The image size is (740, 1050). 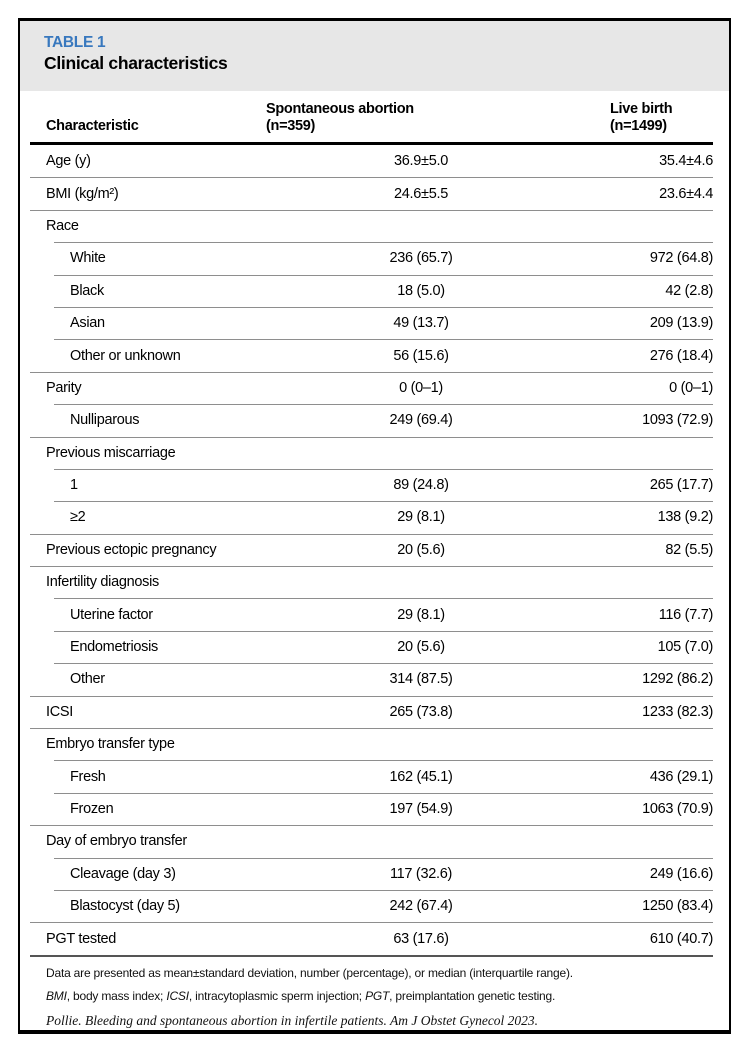 I want to click on table-row: Parity 0 (0–1) 0 (0–1), so click(x=371, y=387).